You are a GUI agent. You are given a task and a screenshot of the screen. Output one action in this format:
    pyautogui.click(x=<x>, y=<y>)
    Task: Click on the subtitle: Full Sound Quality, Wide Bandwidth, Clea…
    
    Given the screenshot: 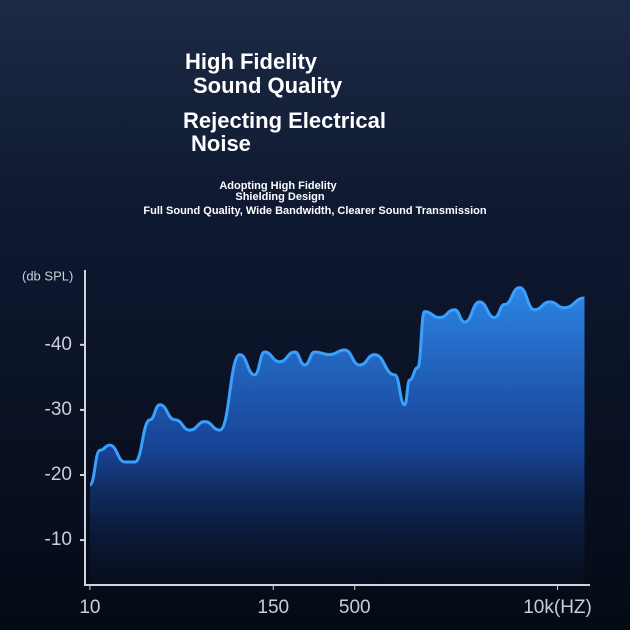 What is the action you would take?
    pyautogui.click(x=314, y=211)
    